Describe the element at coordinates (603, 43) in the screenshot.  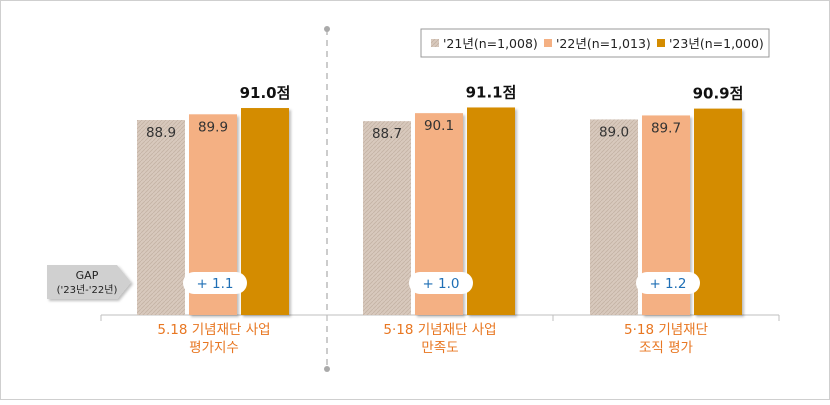
I see `legend-label-2022: '22년(n=1,013)` at that location.